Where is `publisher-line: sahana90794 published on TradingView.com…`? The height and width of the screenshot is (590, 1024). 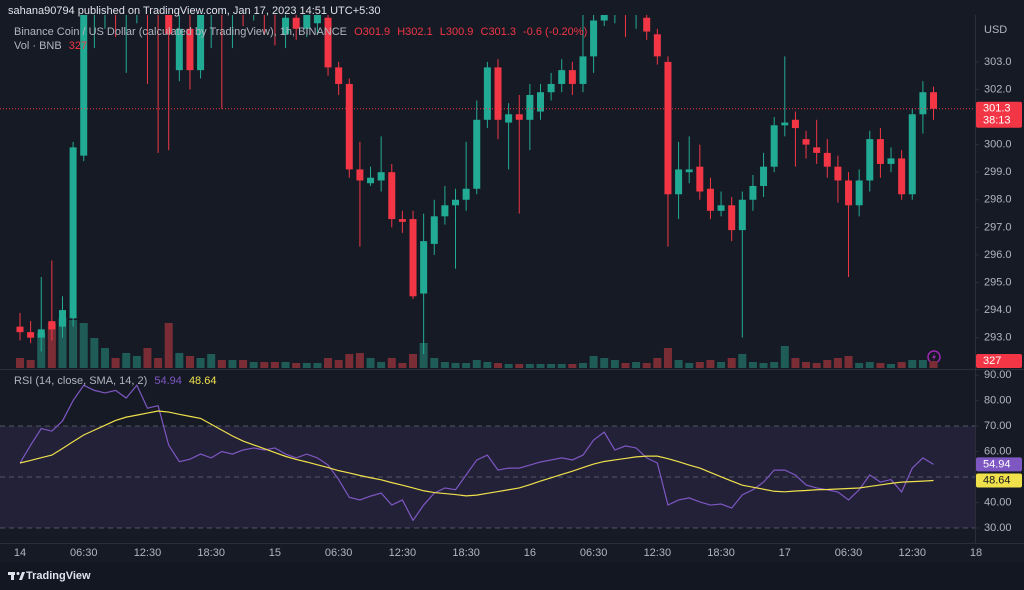 publisher-line: sahana90794 published on TradingView.com… is located at coordinates (194, 11).